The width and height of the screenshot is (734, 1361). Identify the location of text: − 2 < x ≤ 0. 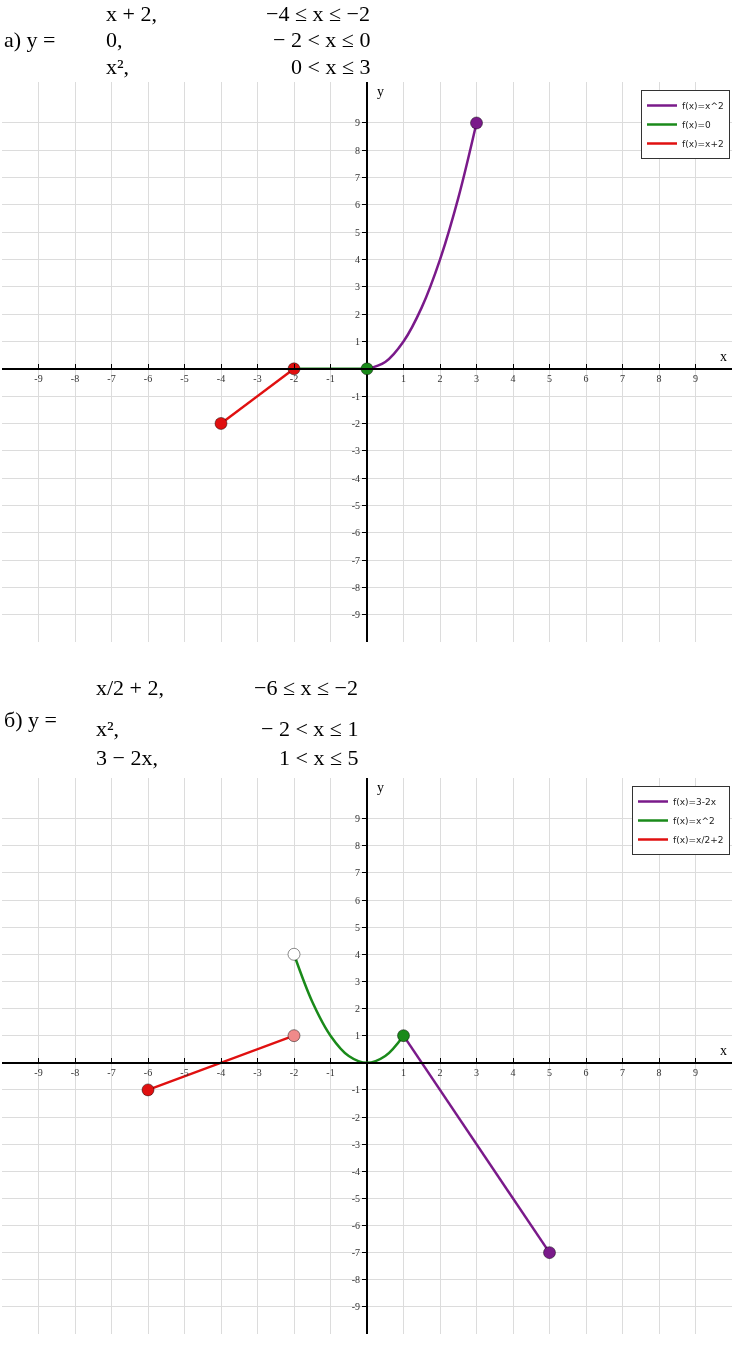
(322, 39).